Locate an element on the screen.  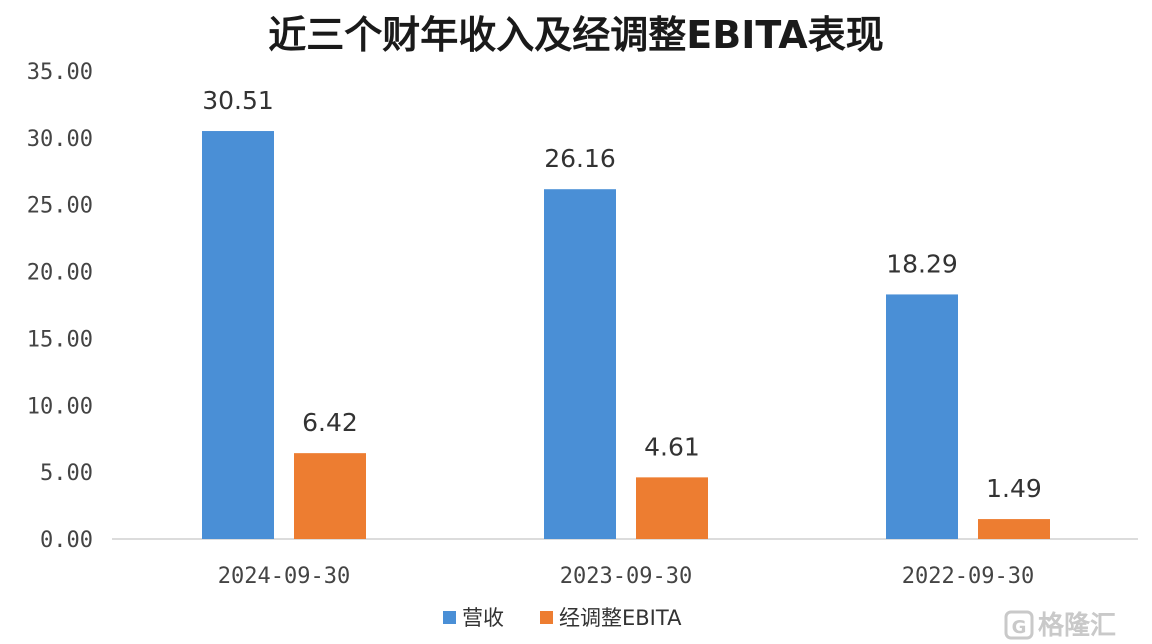
y-axis: 0.00 5.00 10.00 15.00 20.00 25.00 30.00 35.00 is located at coordinates (60, 306).